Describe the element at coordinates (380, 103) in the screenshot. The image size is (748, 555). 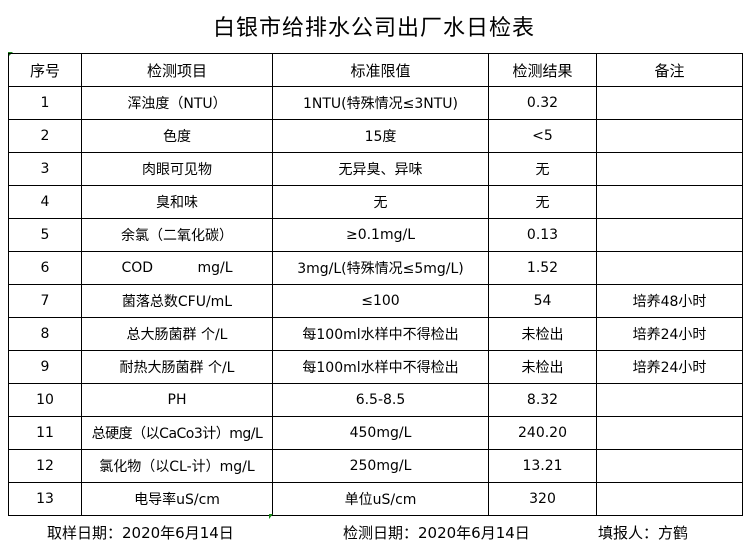
I see `cell-standard: 1NTU(特殊情况≤3NTU)` at that location.